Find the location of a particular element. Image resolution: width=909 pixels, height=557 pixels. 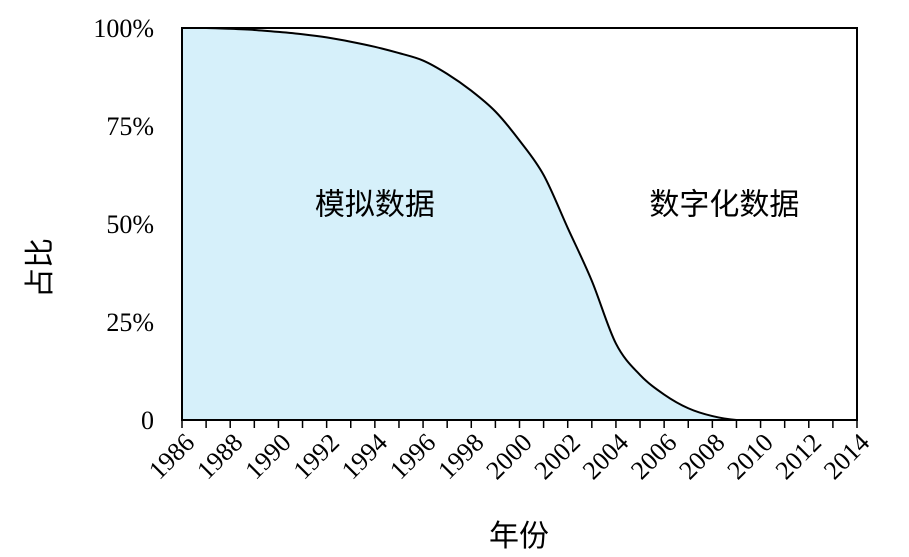

x-tick-label: 1986 is located at coordinates (171, 456).